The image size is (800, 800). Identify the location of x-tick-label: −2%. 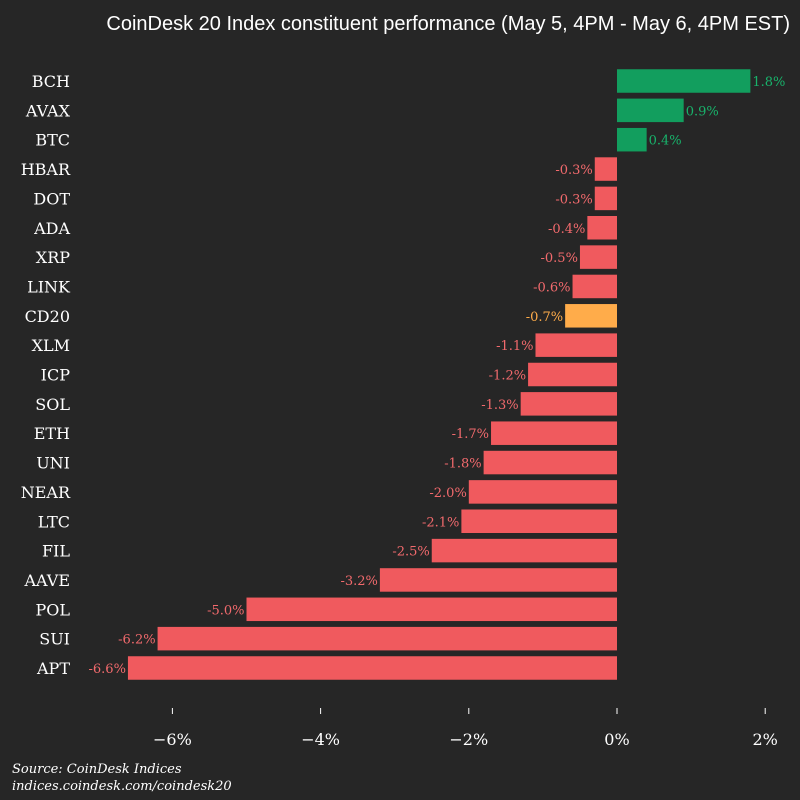
(468, 739).